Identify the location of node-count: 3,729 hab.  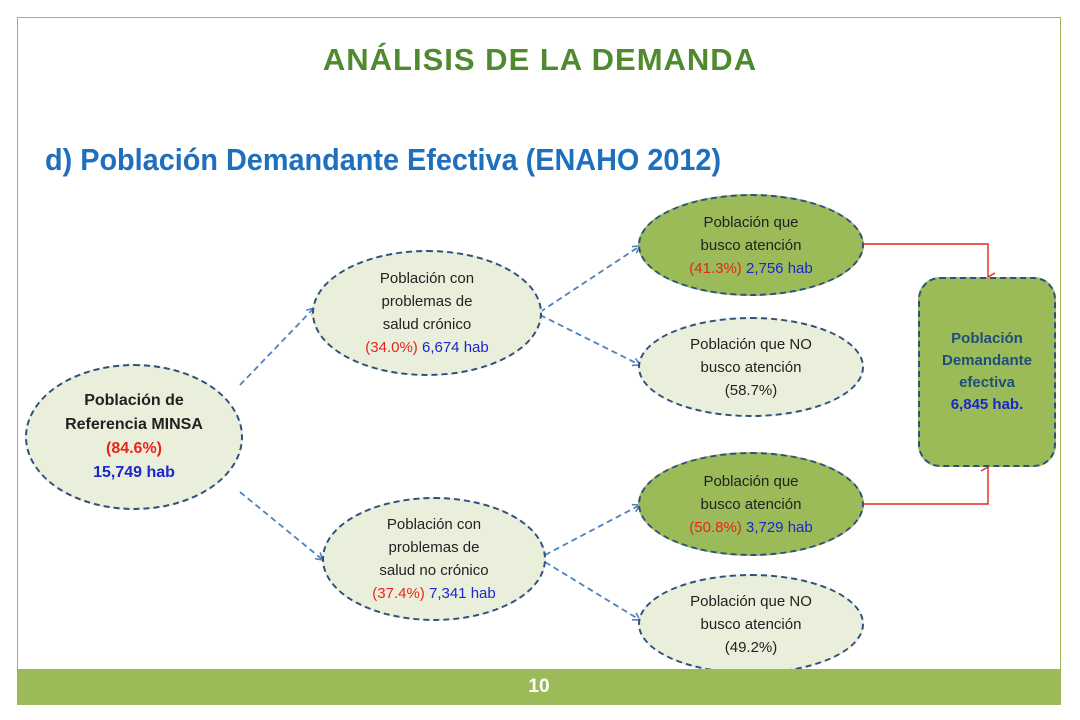
(779, 527).